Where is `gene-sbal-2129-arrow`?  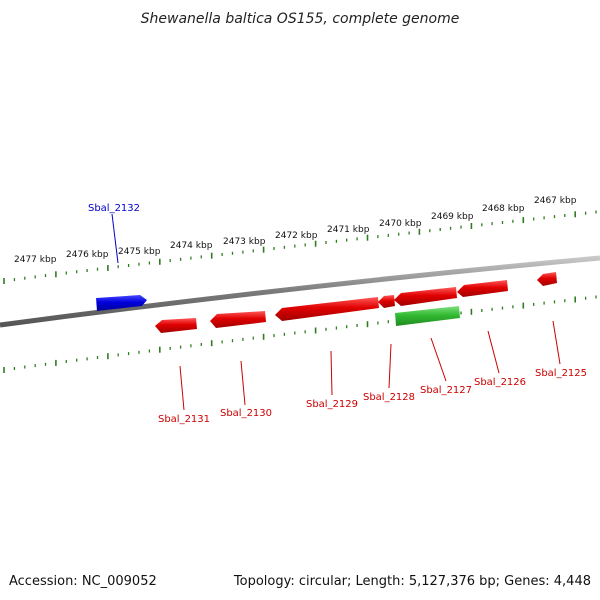 gene-sbal-2129-arrow is located at coordinates (327, 309).